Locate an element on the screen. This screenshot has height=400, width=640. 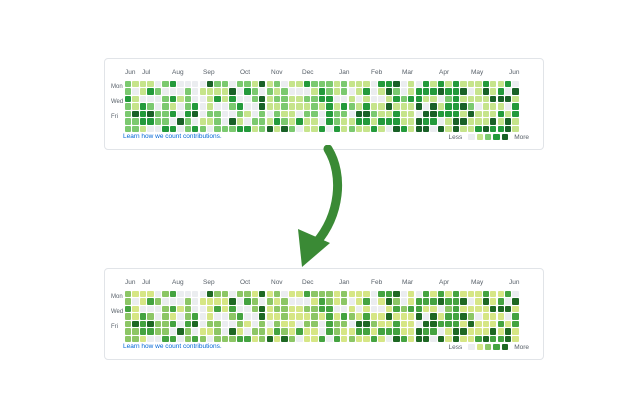
month-label: Feb is located at coordinates (377, 282).